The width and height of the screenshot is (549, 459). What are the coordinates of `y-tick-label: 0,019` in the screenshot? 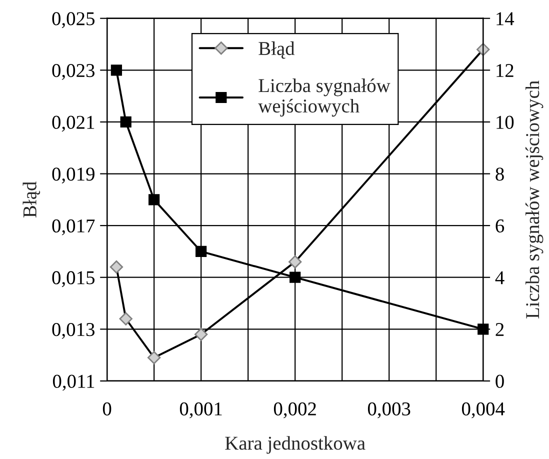 It's located at (73, 176).